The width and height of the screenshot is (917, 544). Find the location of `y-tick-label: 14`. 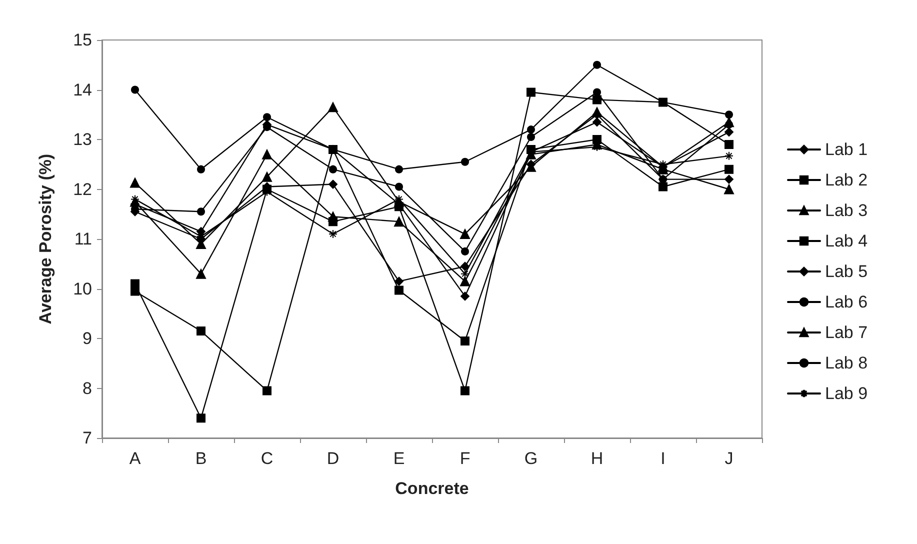

y-tick-label: 14 is located at coordinates (82, 90).